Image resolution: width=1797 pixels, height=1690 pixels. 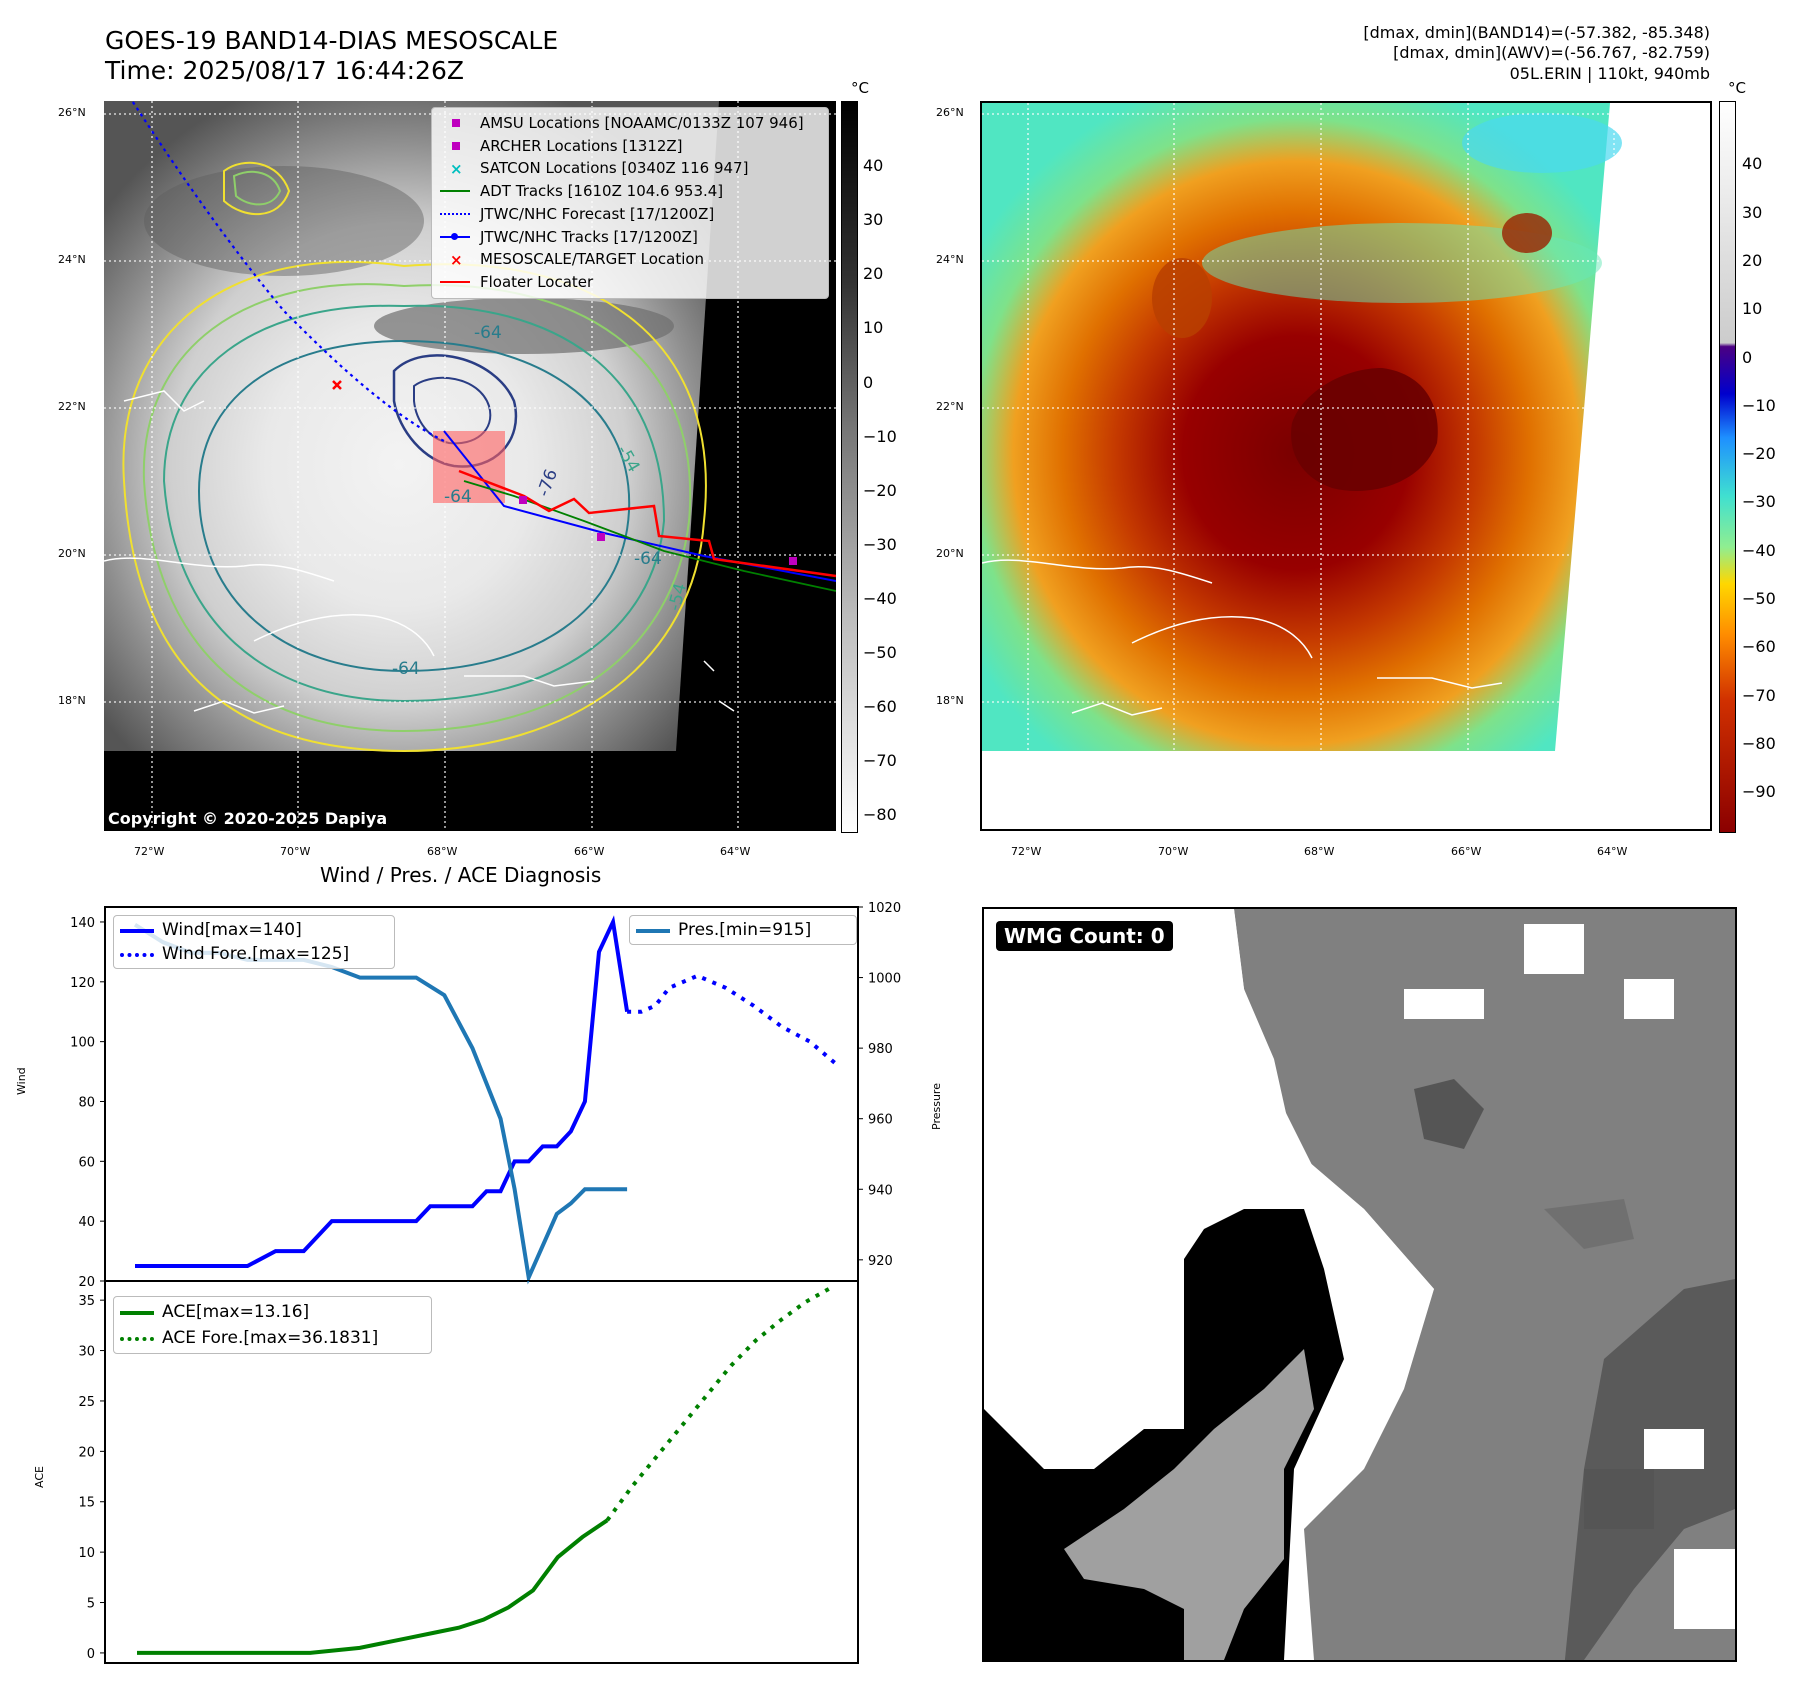 What do you see at coordinates (950, 700) in the screenshot?
I see `lat-label: 18°N` at bounding box center [950, 700].